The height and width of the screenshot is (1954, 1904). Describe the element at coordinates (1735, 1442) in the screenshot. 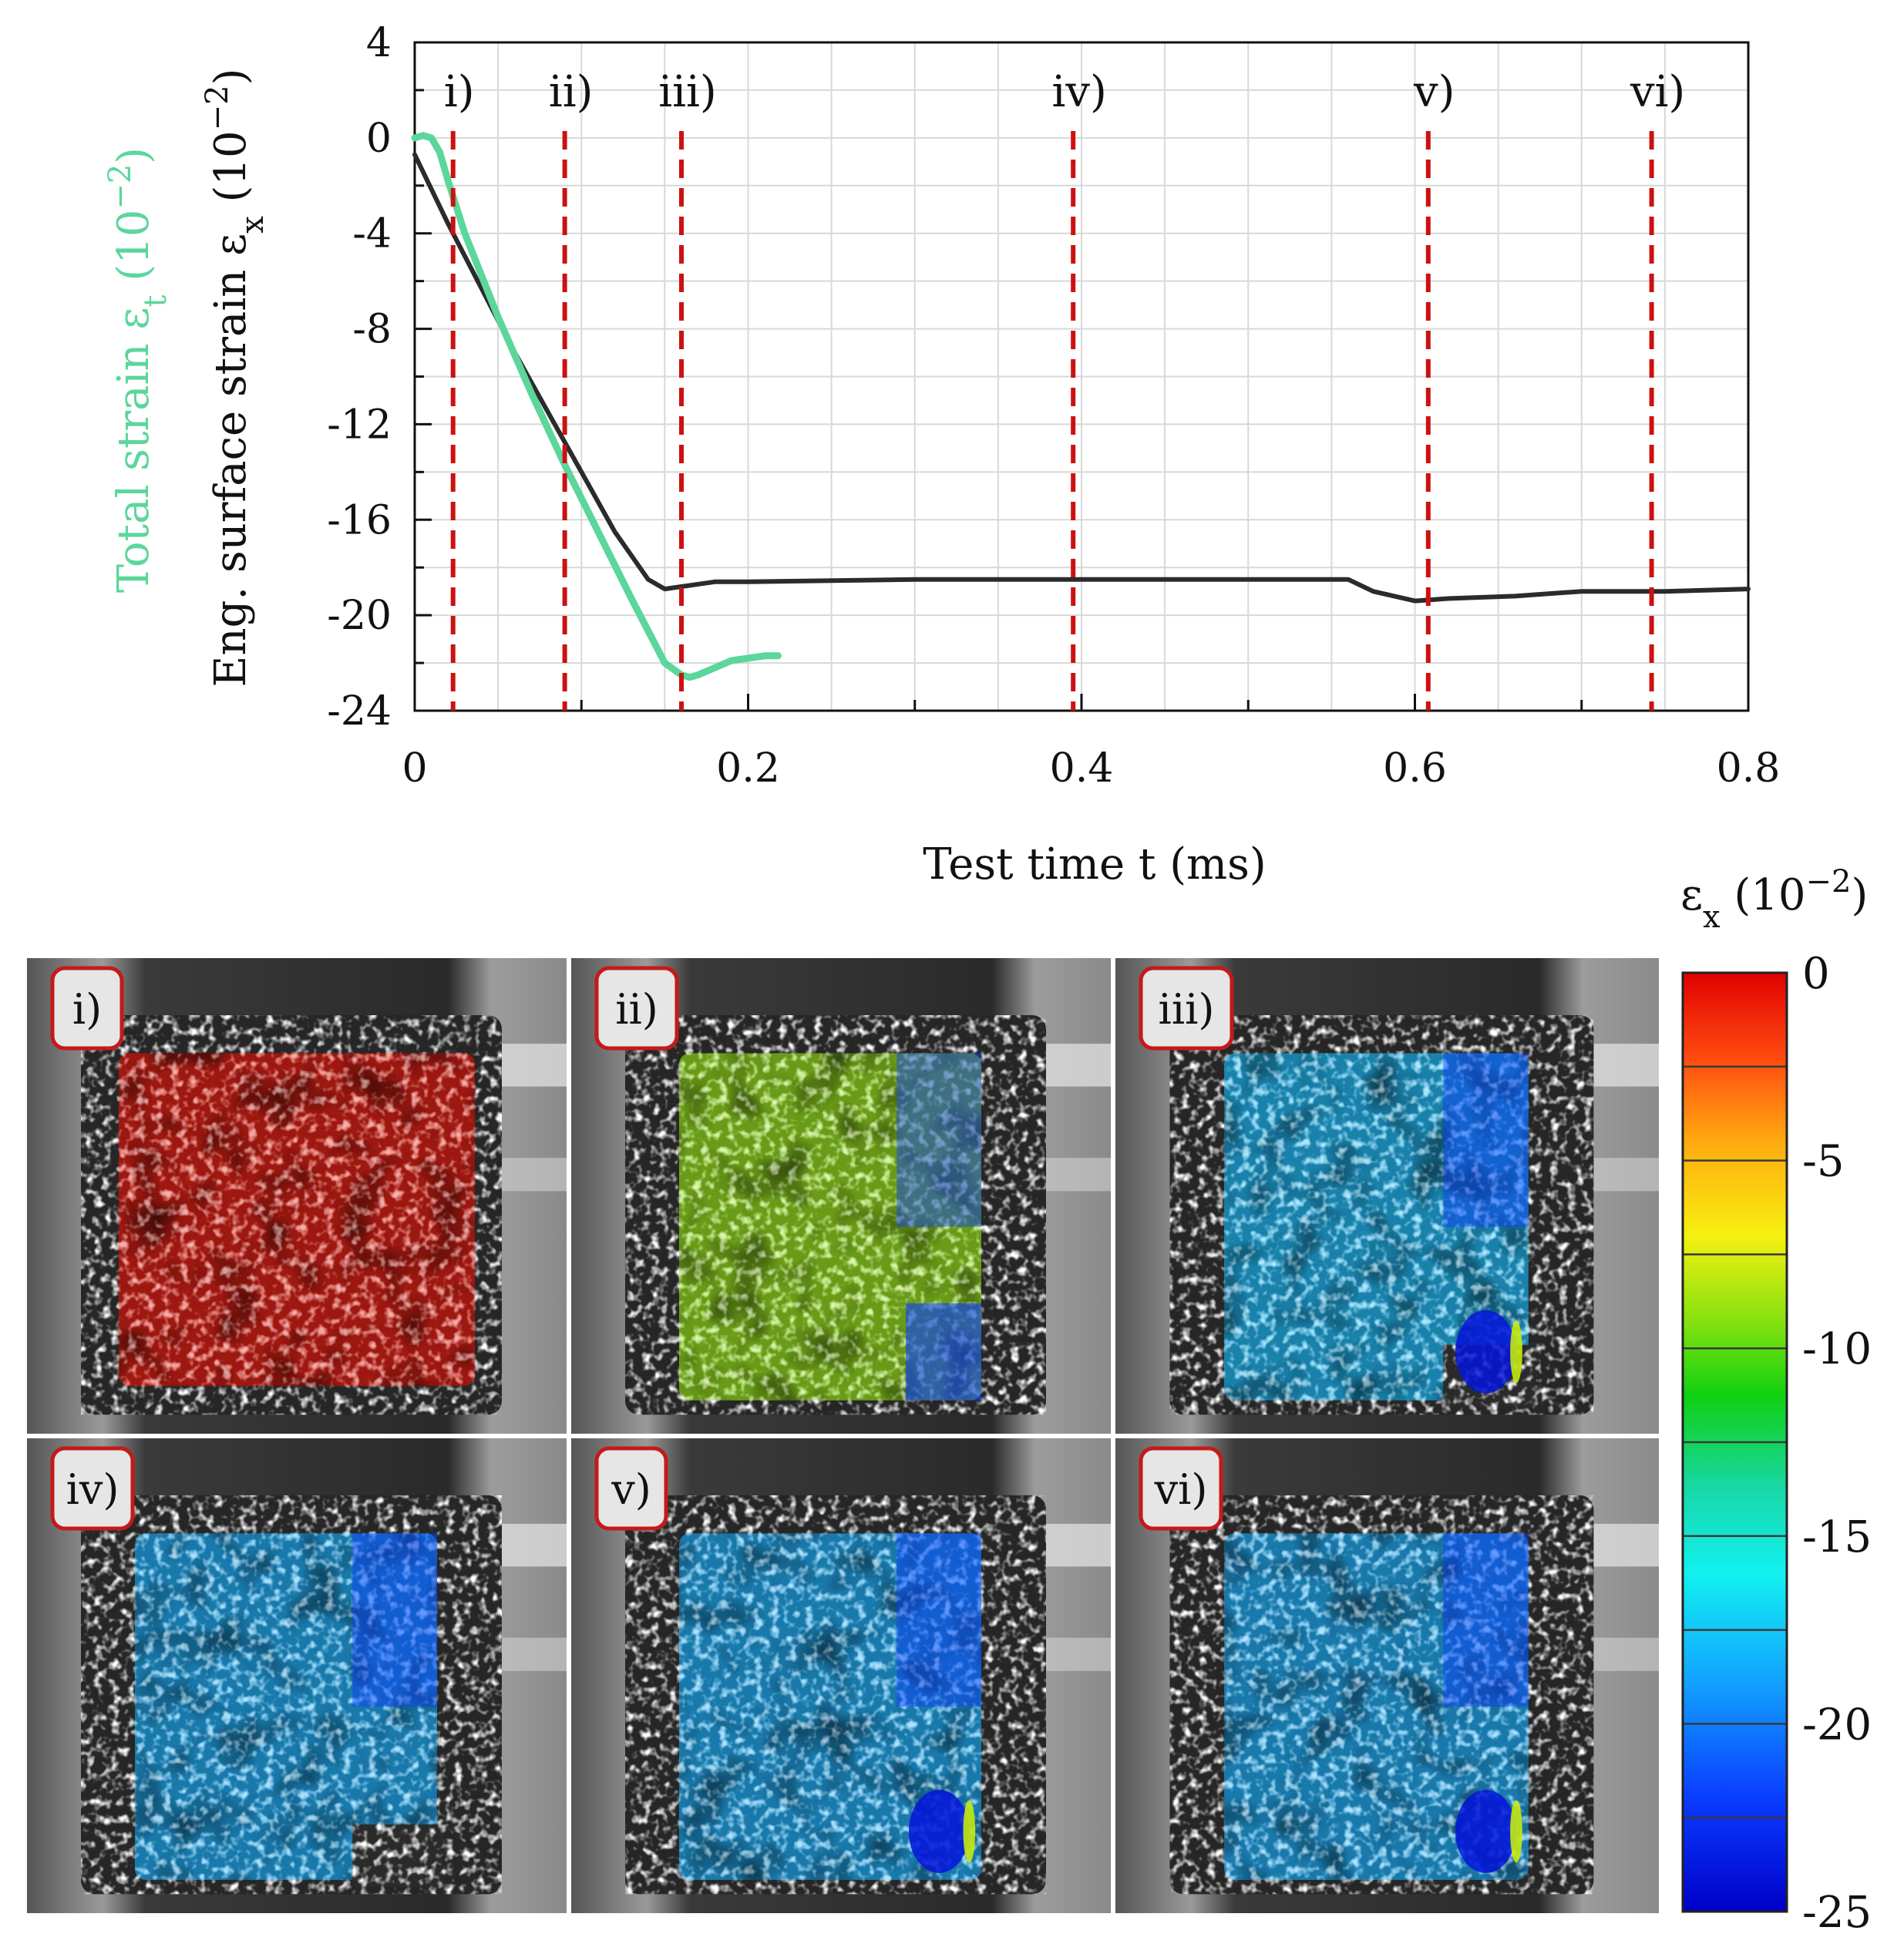

I see `colorbar-frame` at that location.